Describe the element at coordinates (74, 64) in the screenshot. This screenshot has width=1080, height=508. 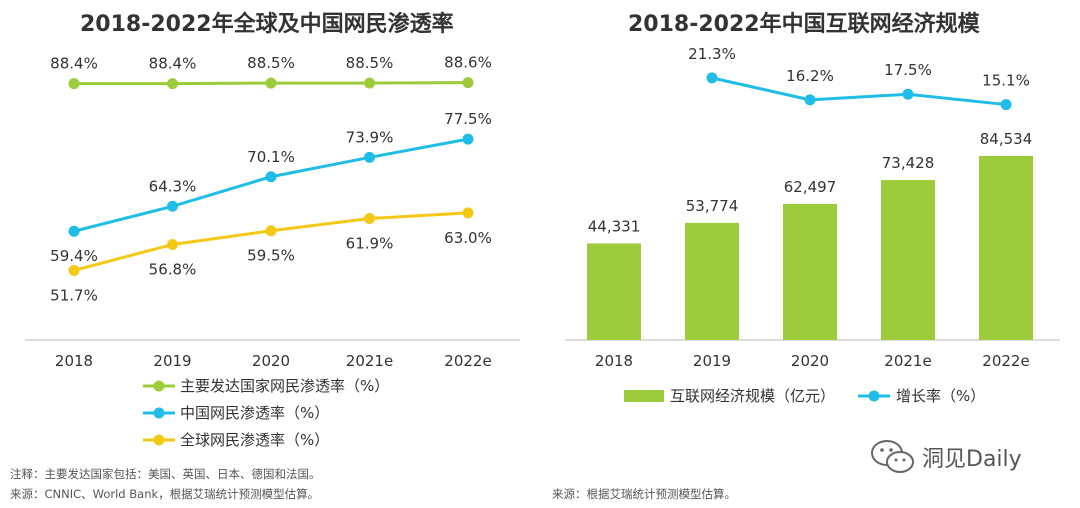
I see `series-0-label-0: 88.4%` at that location.